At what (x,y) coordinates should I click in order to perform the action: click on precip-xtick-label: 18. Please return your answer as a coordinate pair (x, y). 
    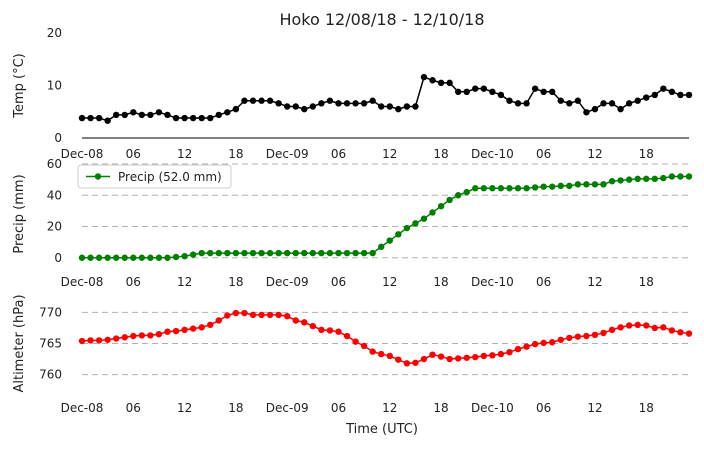
    Looking at the image, I should click on (646, 282).